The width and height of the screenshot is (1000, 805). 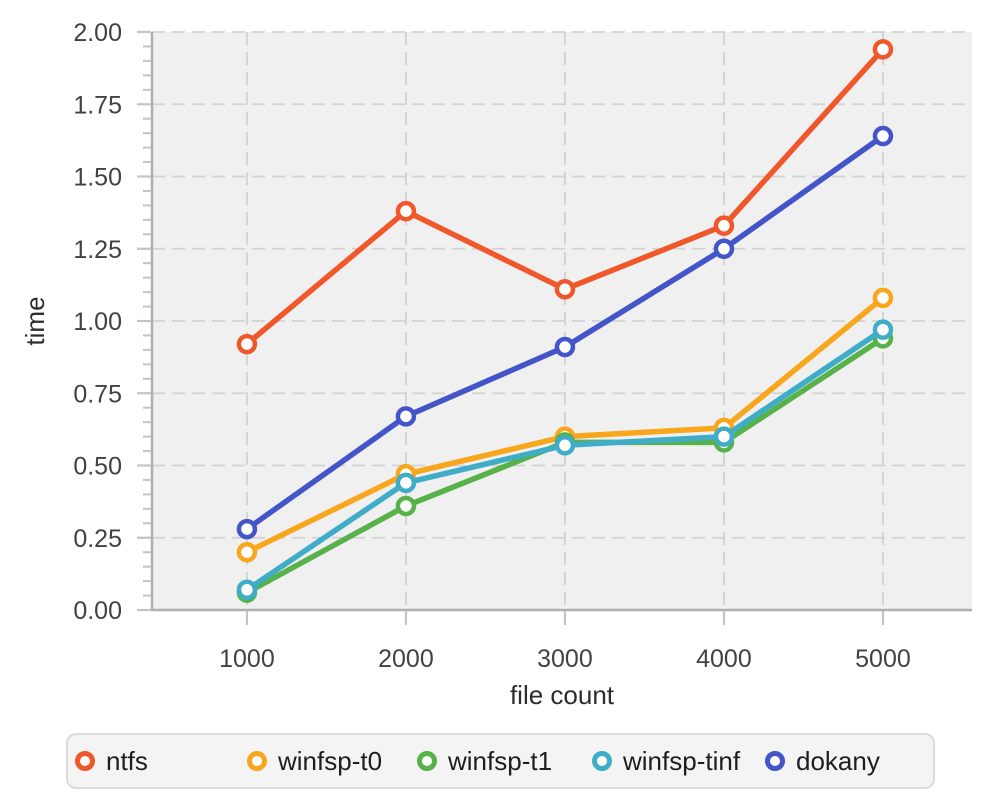 What do you see at coordinates (406, 211) in the screenshot?
I see `series-marker-ntfs-2000` at bounding box center [406, 211].